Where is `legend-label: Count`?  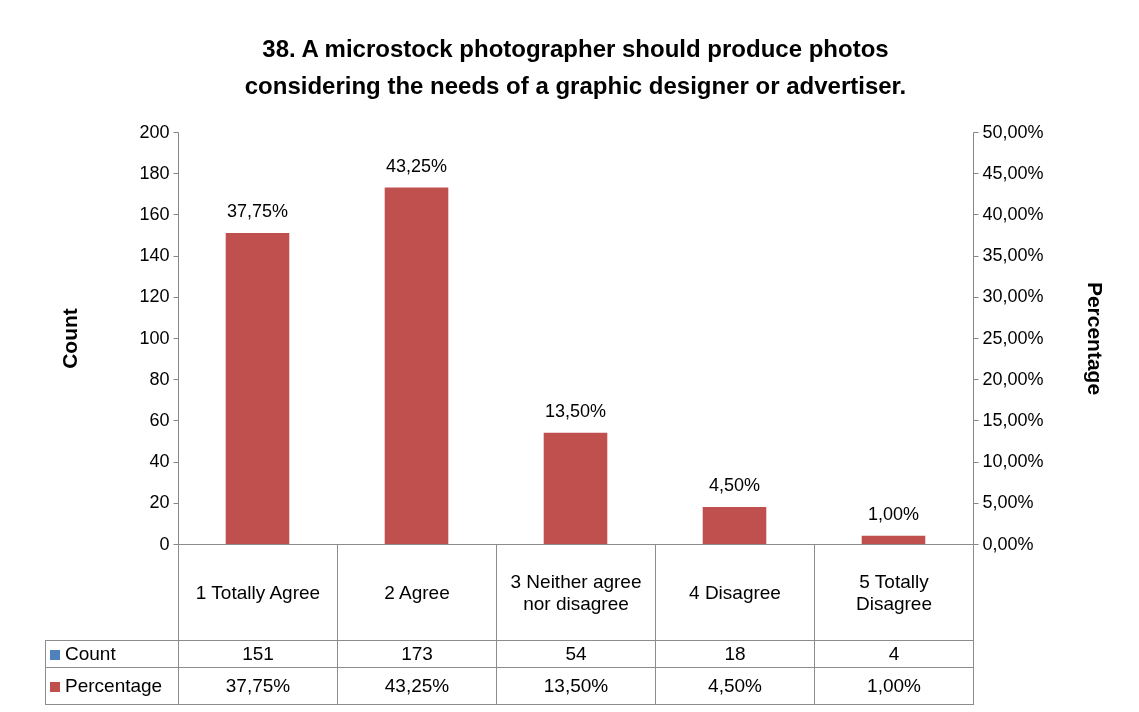 legend-label: Count is located at coordinates (112, 654).